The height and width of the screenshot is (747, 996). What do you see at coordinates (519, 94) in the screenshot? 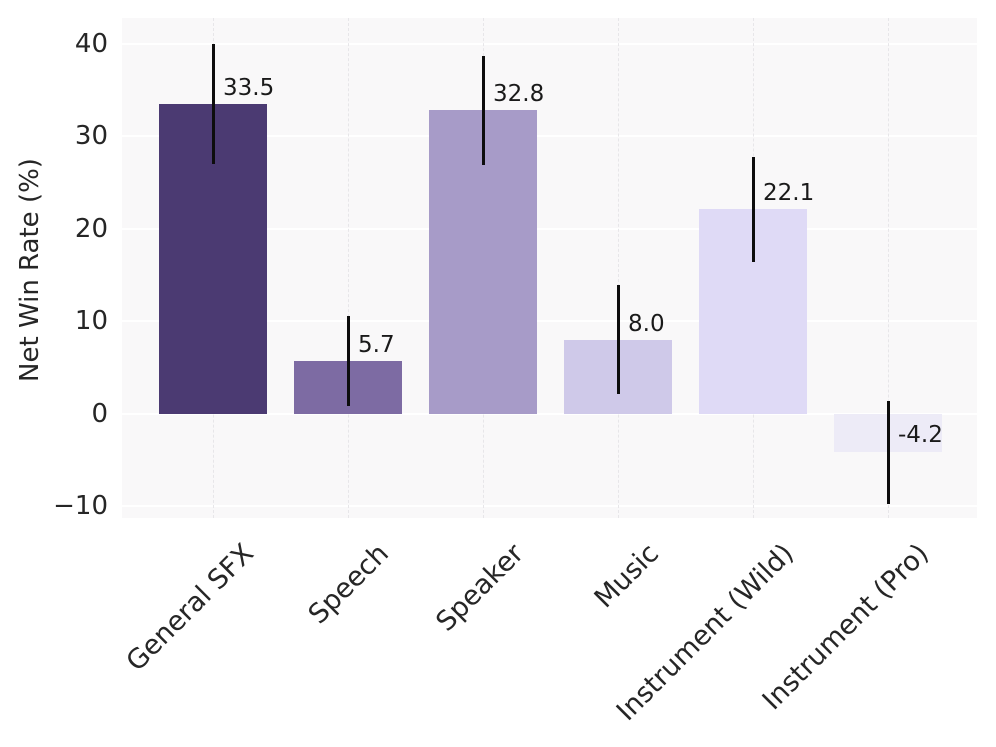
I see `value-label-speaker: 32.8` at bounding box center [519, 94].